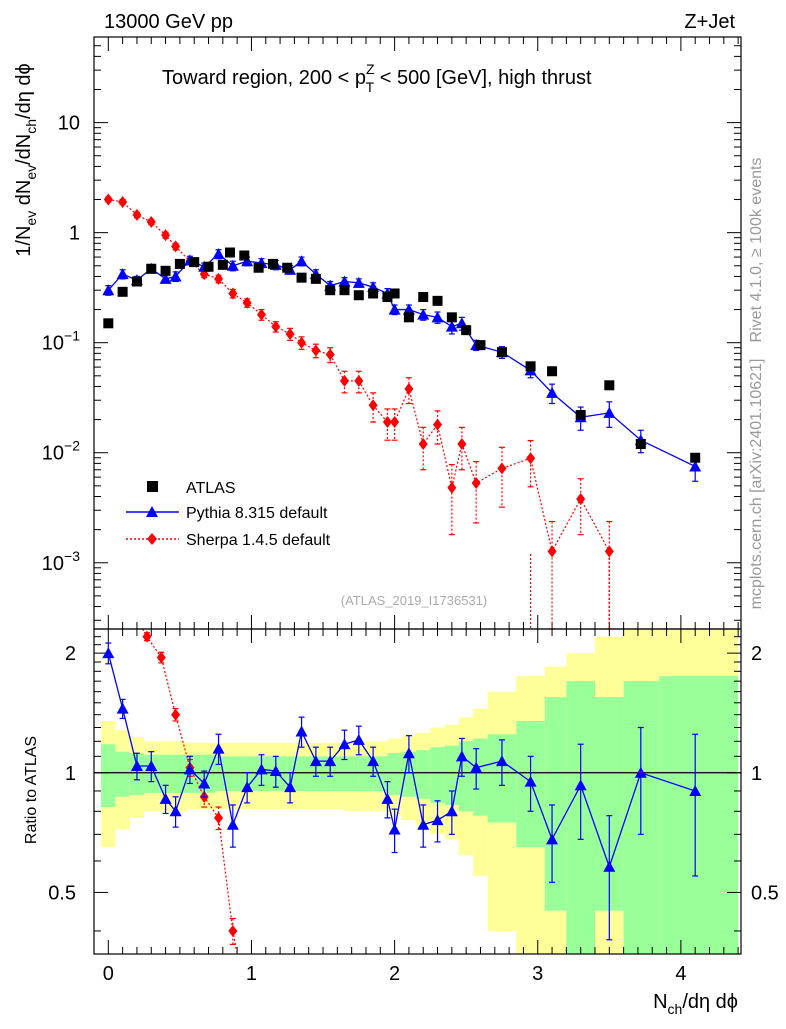 Image resolution: width=786 pixels, height=1029 pixels. Describe the element at coordinates (190, 791) in the screenshot. I see `ratio-sherpa-line` at that location.